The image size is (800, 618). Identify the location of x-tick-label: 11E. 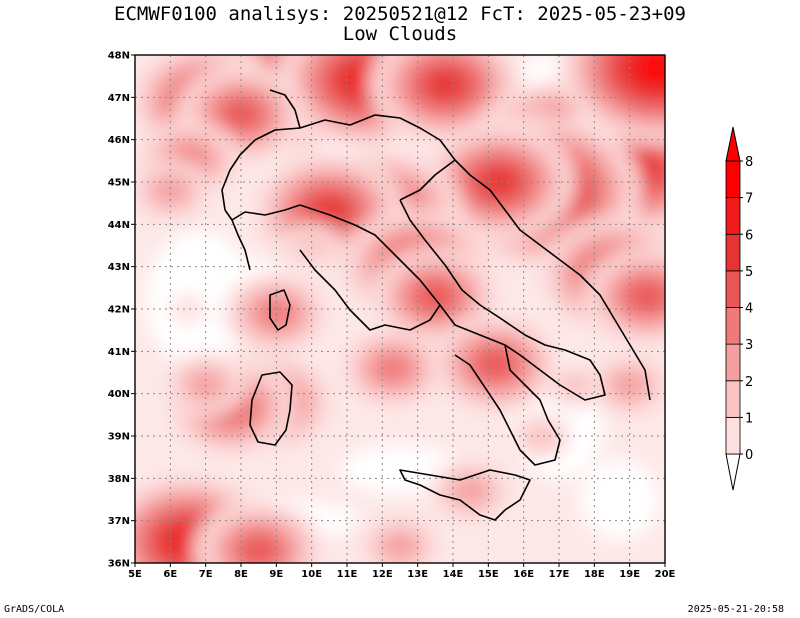
(347, 574).